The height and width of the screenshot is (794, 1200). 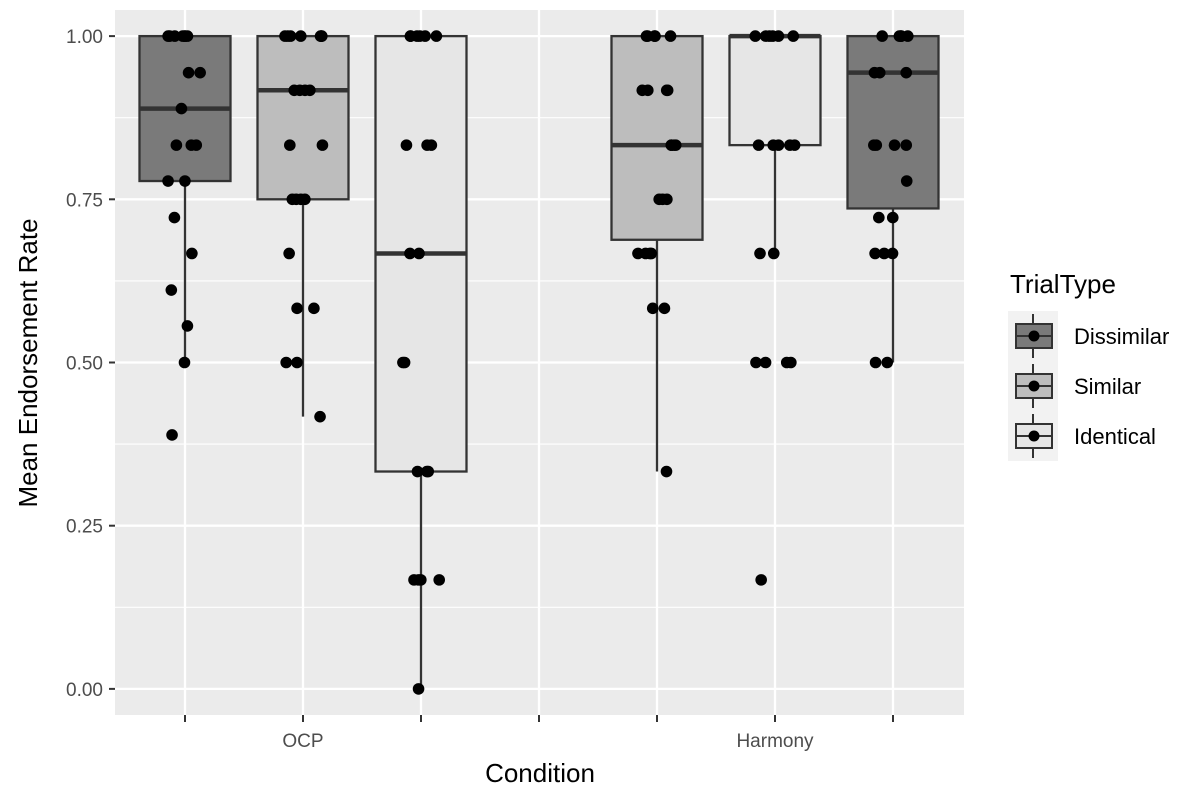 What do you see at coordinates (84, 200) in the screenshot?
I see `y-tick-label: 0.75` at bounding box center [84, 200].